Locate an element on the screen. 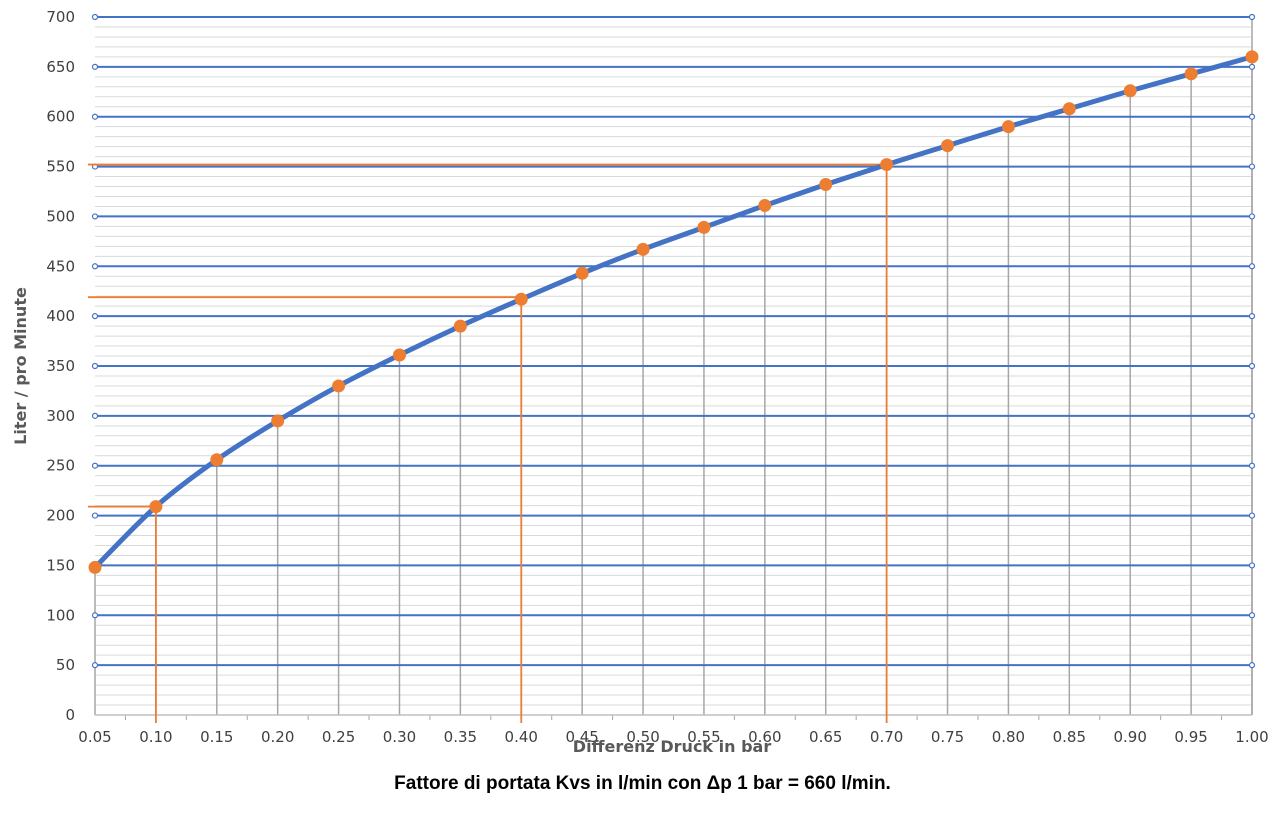 The width and height of the screenshot is (1285, 823). y-tick-label: 350 is located at coordinates (60, 366).